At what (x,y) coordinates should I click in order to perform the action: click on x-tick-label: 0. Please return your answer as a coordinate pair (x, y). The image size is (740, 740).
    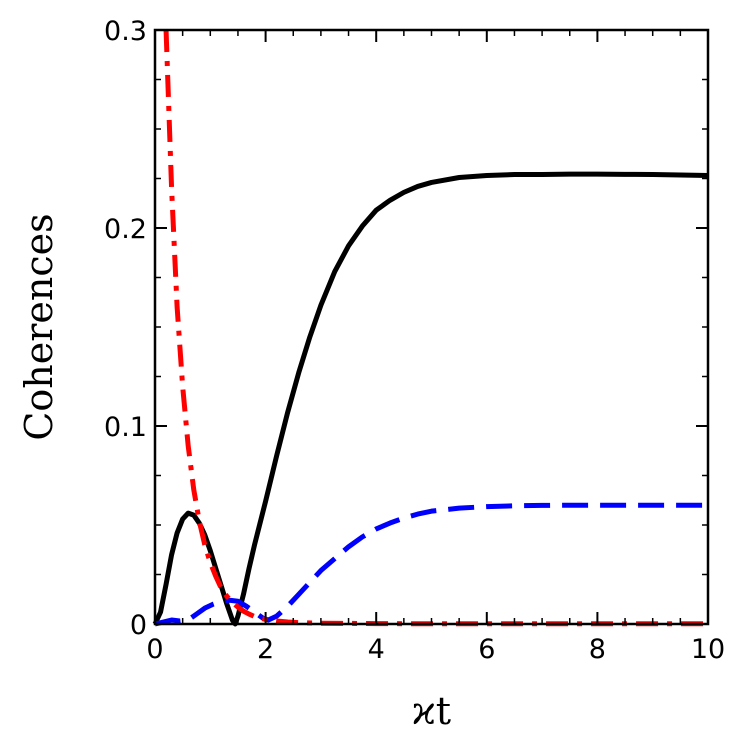
    Looking at the image, I should click on (154, 649).